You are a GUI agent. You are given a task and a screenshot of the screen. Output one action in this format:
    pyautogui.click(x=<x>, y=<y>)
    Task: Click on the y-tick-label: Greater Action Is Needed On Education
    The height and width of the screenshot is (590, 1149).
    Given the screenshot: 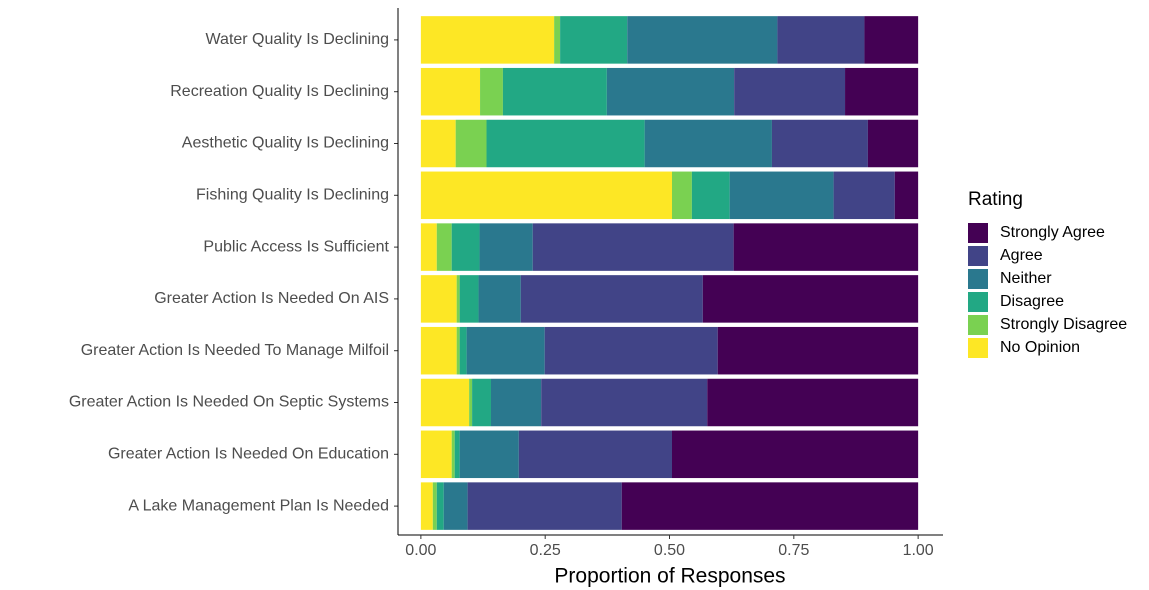 What is the action you would take?
    pyautogui.click(x=248, y=454)
    